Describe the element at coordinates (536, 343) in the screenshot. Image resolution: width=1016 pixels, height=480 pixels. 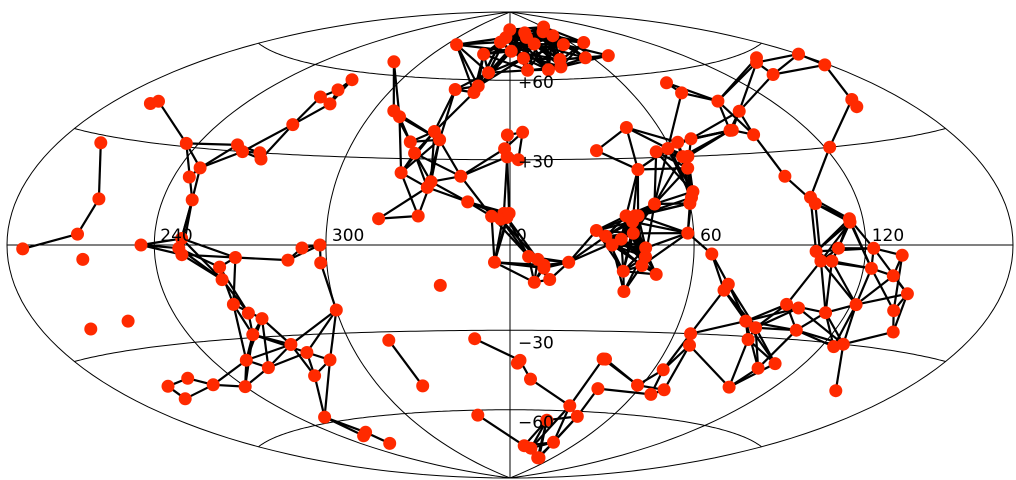
I see `latitude-label--30: −30` at that location.